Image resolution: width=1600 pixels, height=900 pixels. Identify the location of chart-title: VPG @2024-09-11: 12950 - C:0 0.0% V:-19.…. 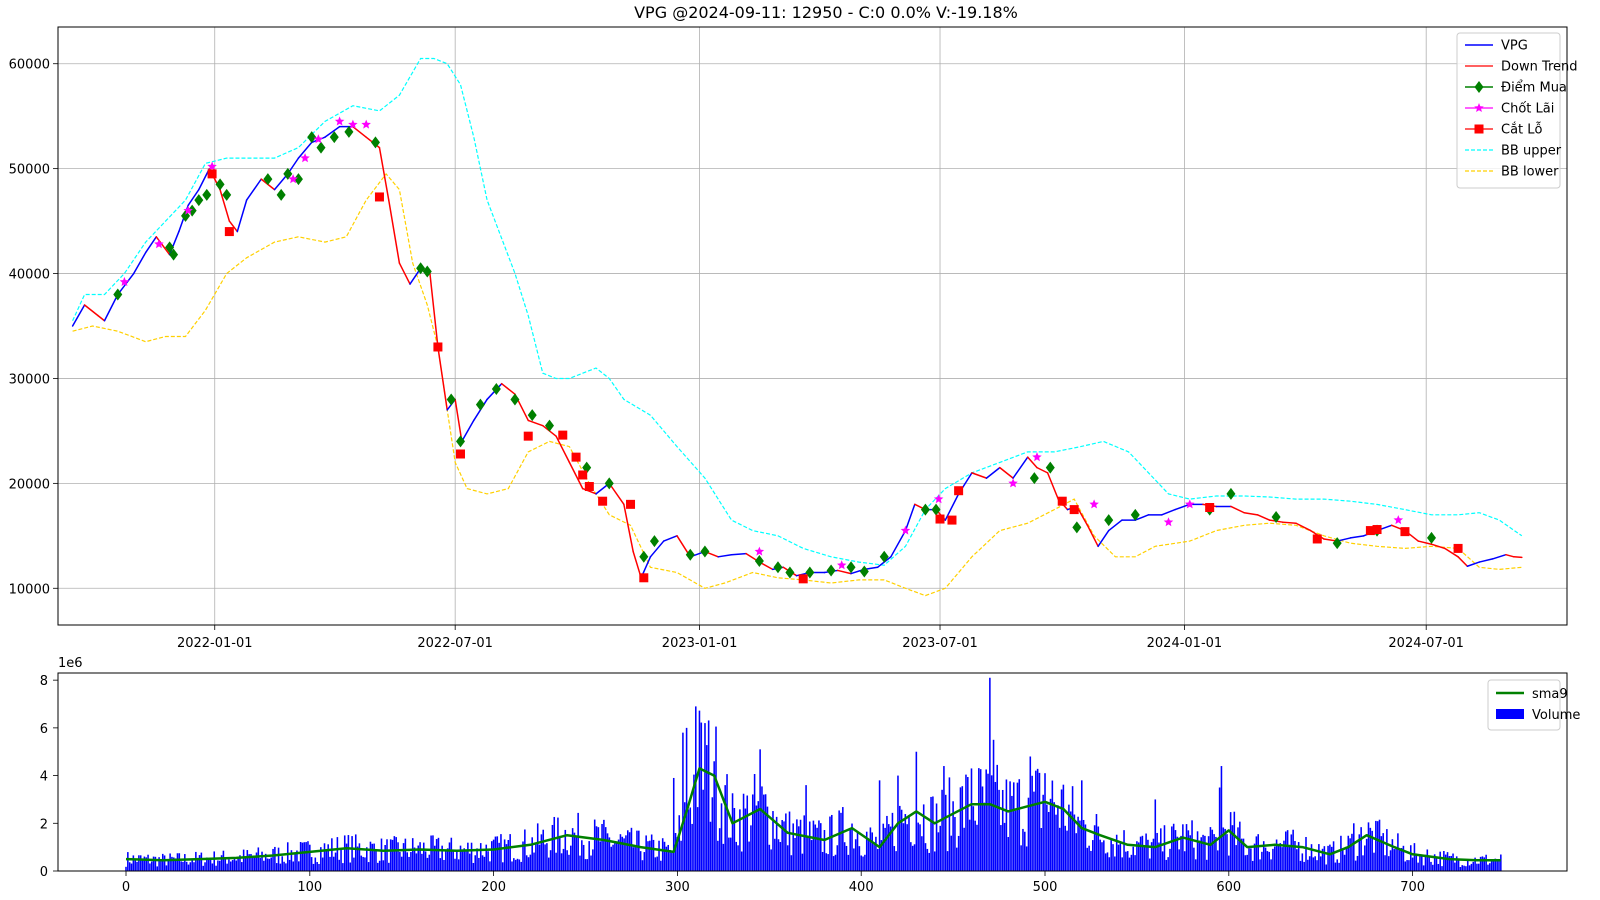
(826, 12).